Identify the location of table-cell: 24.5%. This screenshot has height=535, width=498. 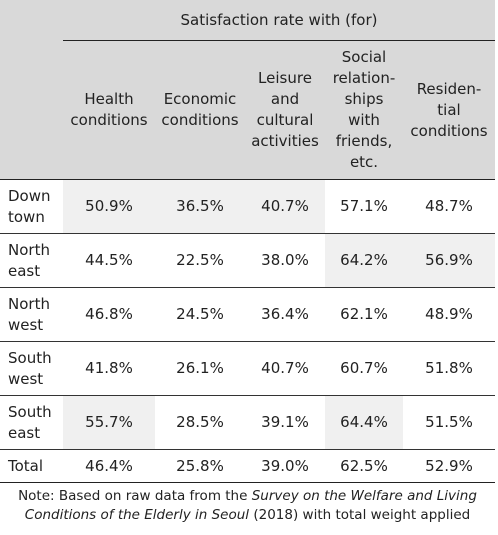
(200, 314).